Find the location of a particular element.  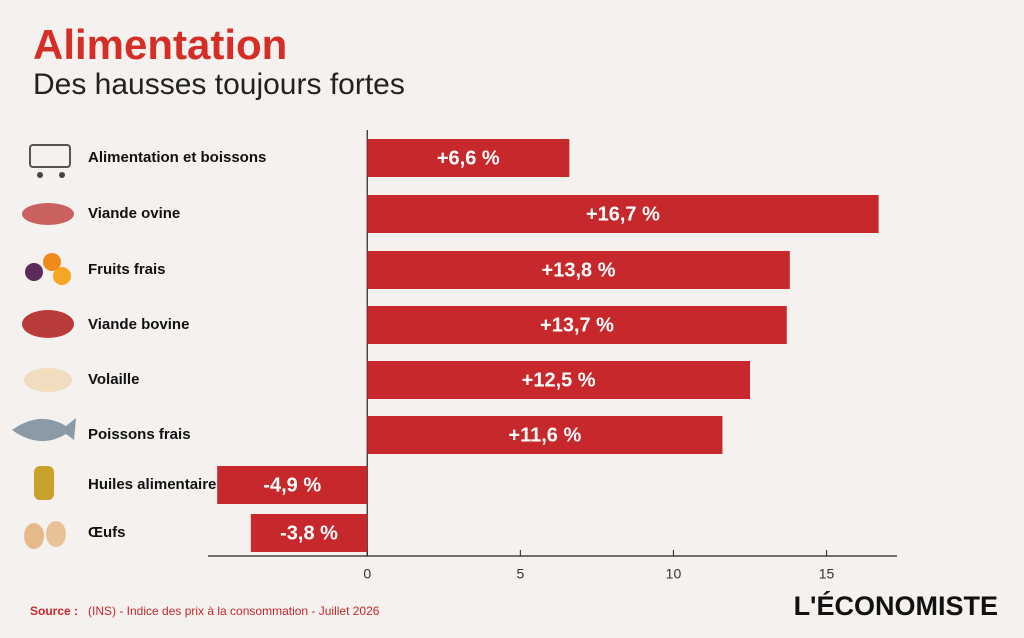

x-tick-label: 10 is located at coordinates (674, 574).